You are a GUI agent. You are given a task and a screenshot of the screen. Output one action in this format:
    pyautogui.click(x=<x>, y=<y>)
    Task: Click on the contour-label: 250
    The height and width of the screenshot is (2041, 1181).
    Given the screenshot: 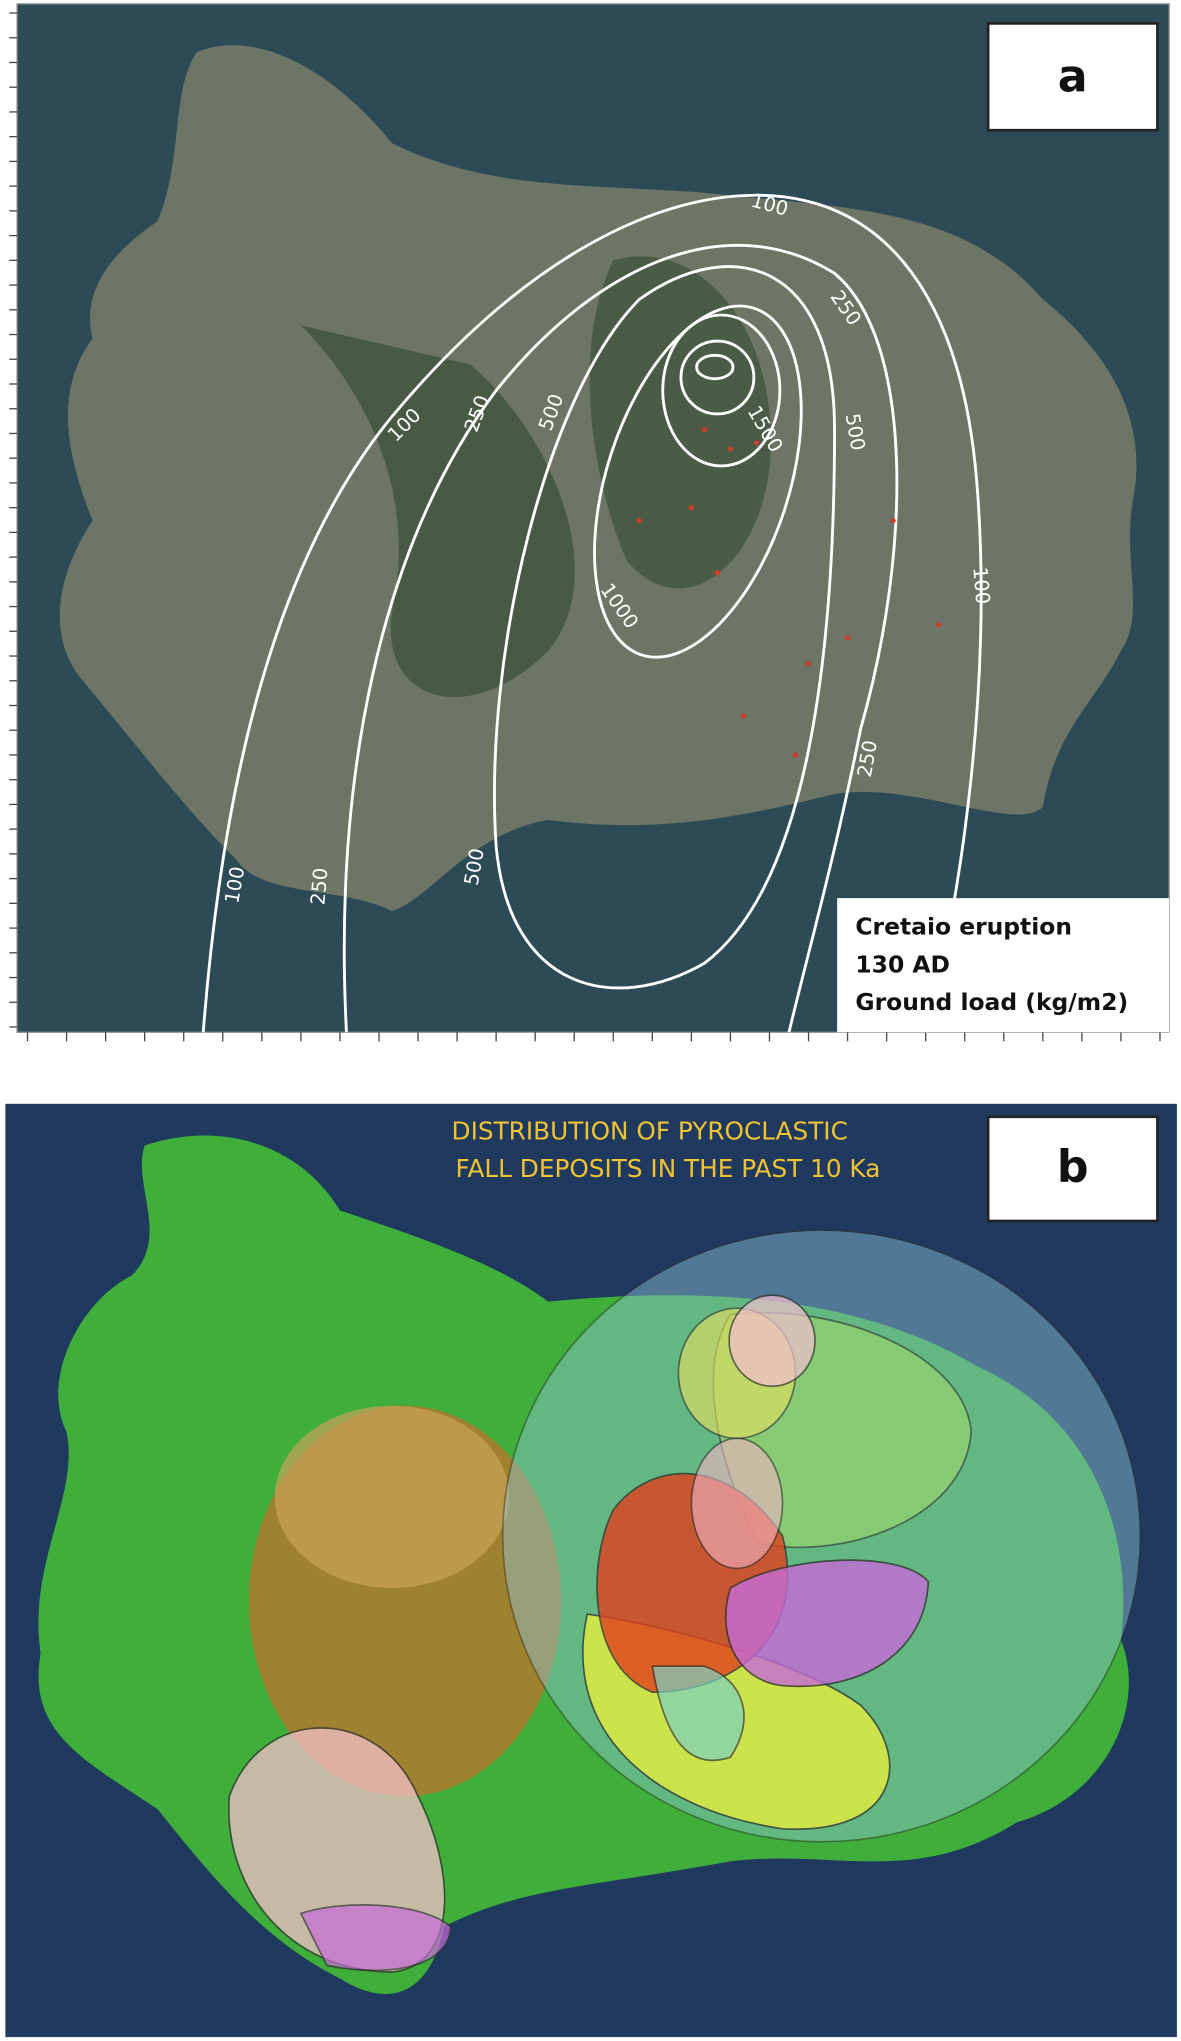 What is the action you would take?
    pyautogui.click(x=319, y=886)
    